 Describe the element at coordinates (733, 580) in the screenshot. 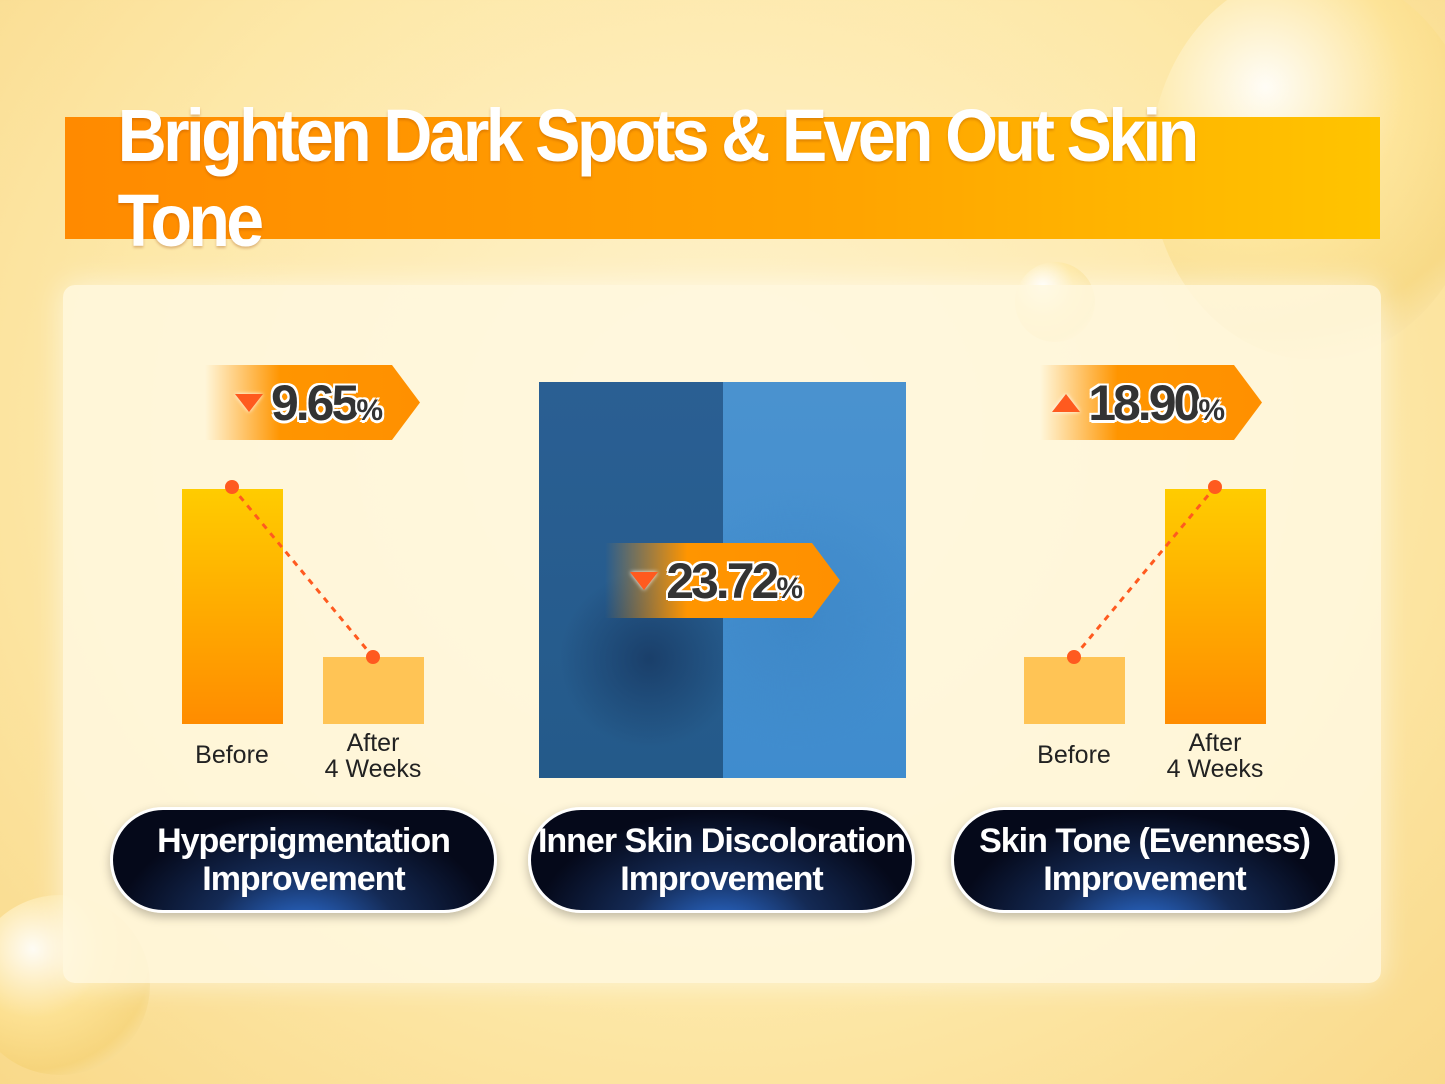

I see `badge-value: 23.72%` at that location.